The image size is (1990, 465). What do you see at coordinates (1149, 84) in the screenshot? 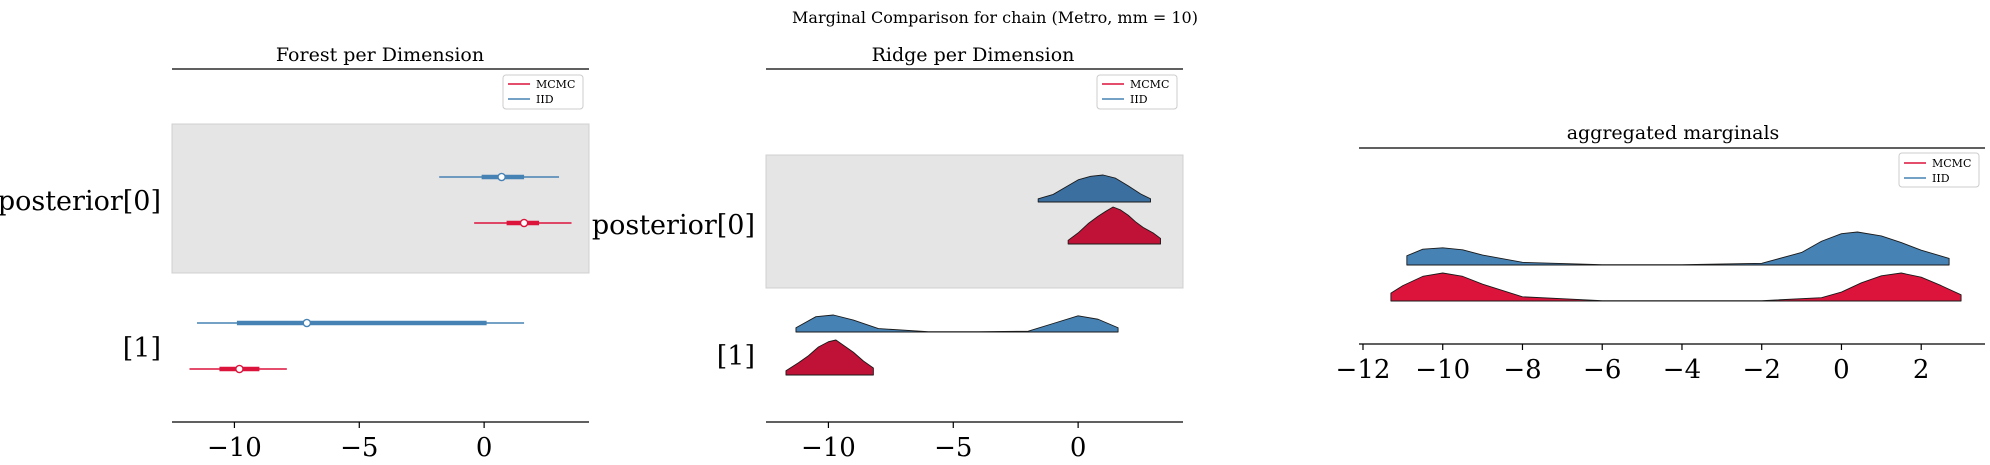
I see `ridge-legend-mcmc-label: MCMC` at bounding box center [1149, 84].